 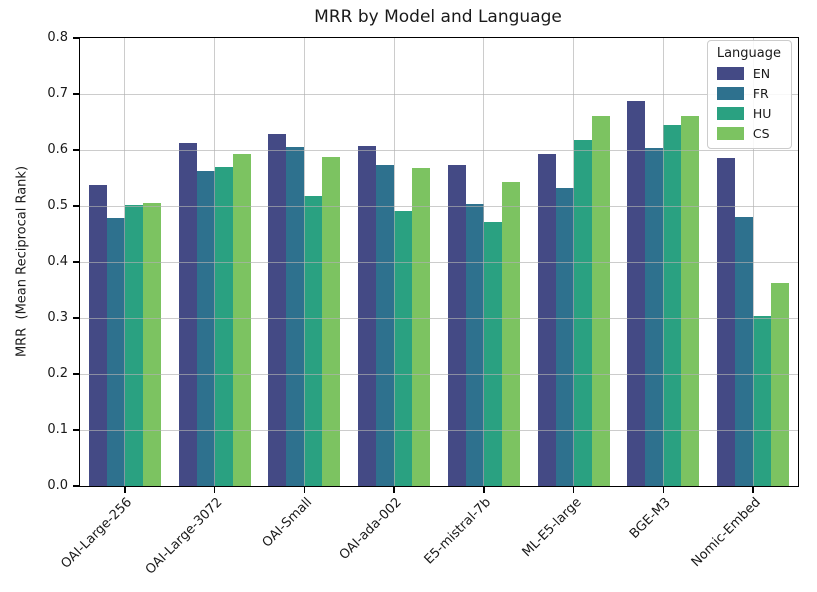 I want to click on y-tick-label: 0.1, so click(x=57, y=429).